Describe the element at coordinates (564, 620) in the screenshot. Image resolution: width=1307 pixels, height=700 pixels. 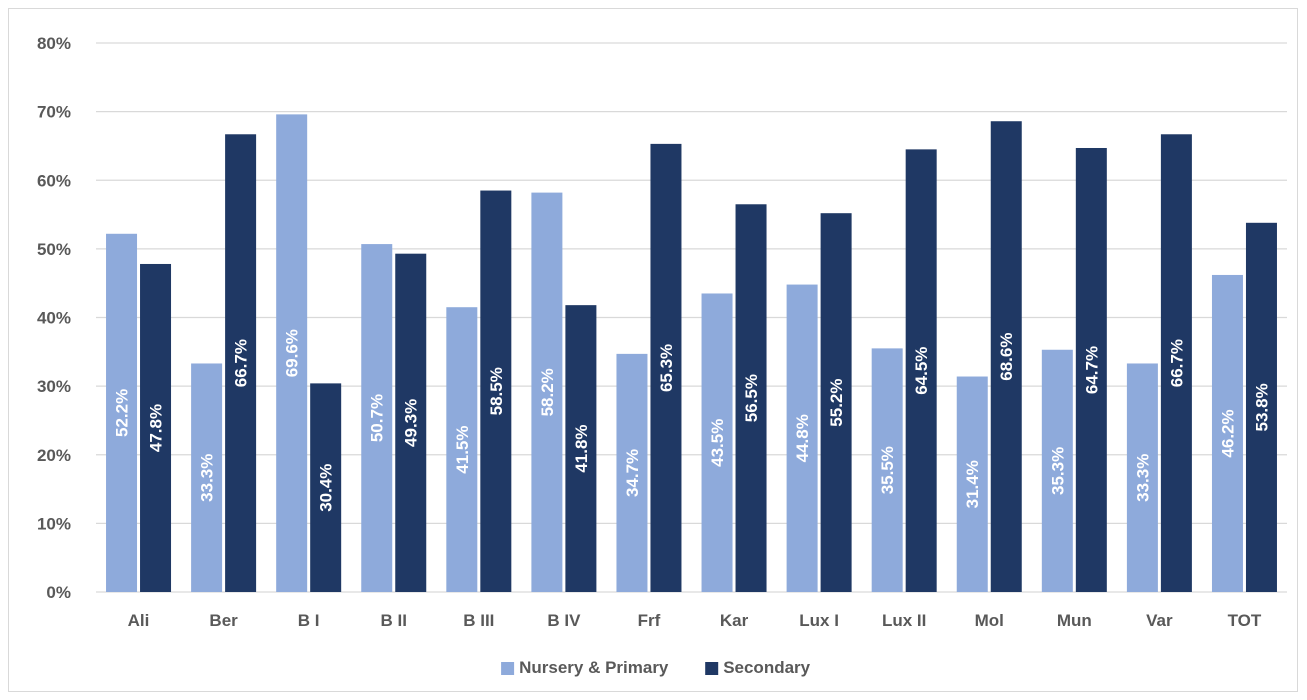
I see `x-tick-label: B IV` at that location.